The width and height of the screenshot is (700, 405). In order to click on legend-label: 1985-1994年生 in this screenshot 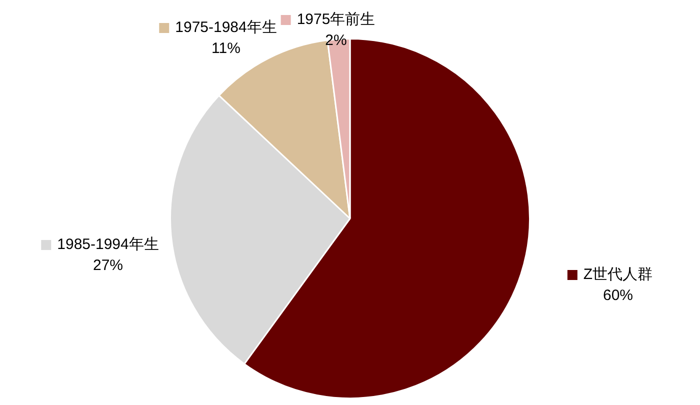, I will do `click(108, 245)`.